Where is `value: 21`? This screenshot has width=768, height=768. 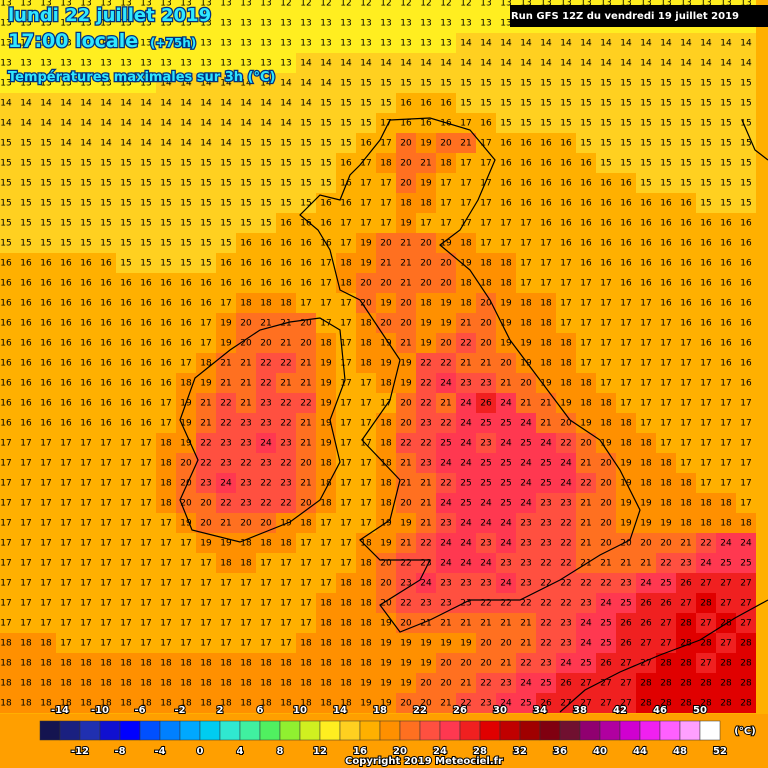 value: 21 is located at coordinates (465, 364).